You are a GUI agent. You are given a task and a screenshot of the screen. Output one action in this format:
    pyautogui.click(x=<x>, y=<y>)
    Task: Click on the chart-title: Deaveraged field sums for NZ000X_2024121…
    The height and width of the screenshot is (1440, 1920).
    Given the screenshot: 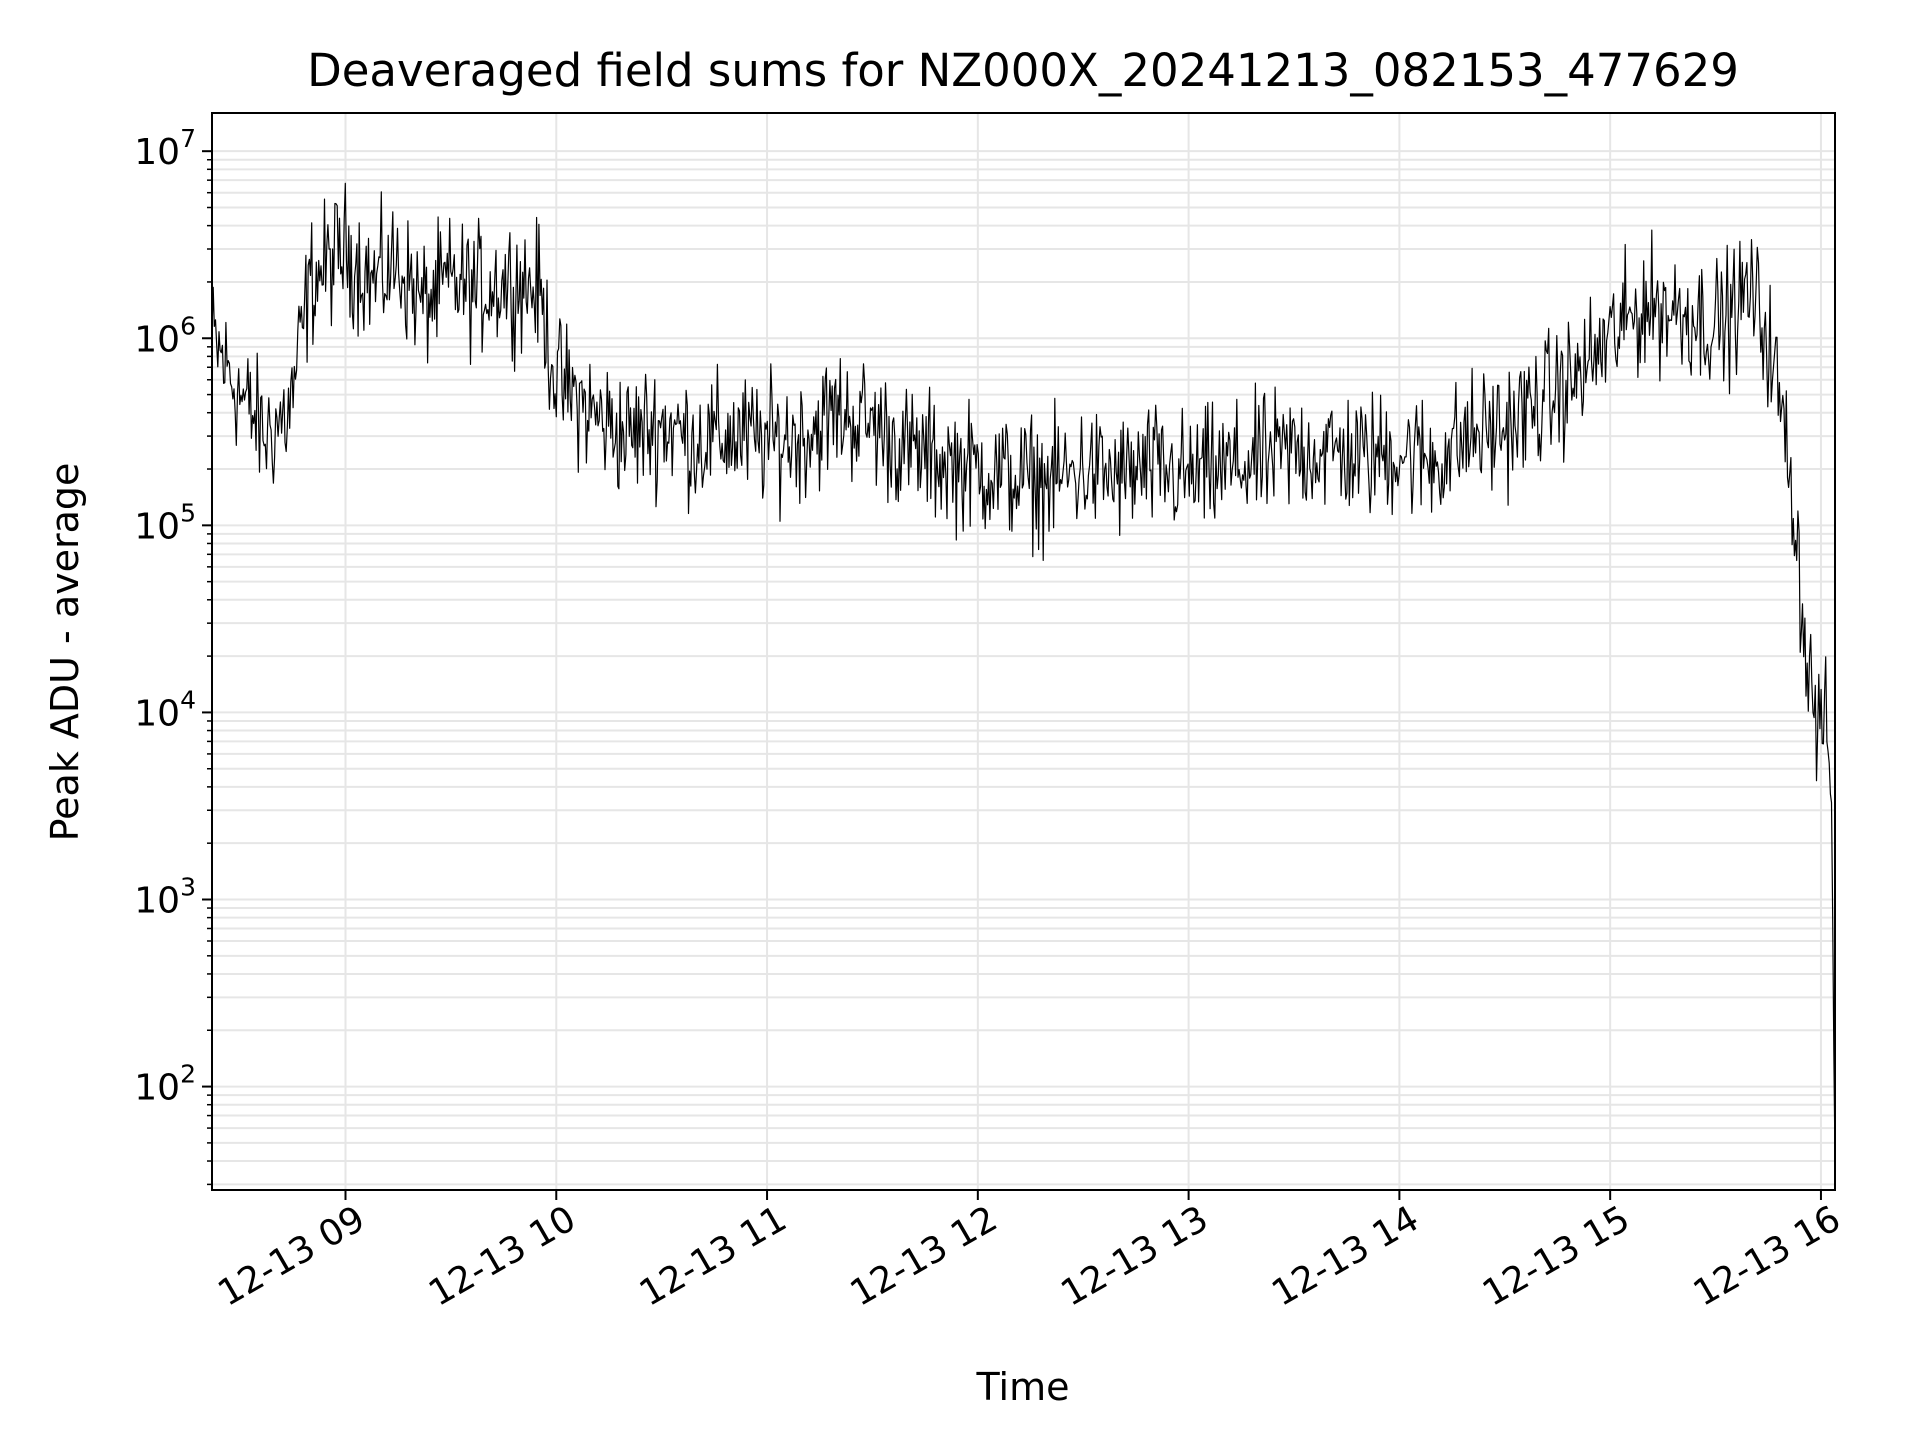 What is the action you would take?
    pyautogui.click(x=1023, y=70)
    